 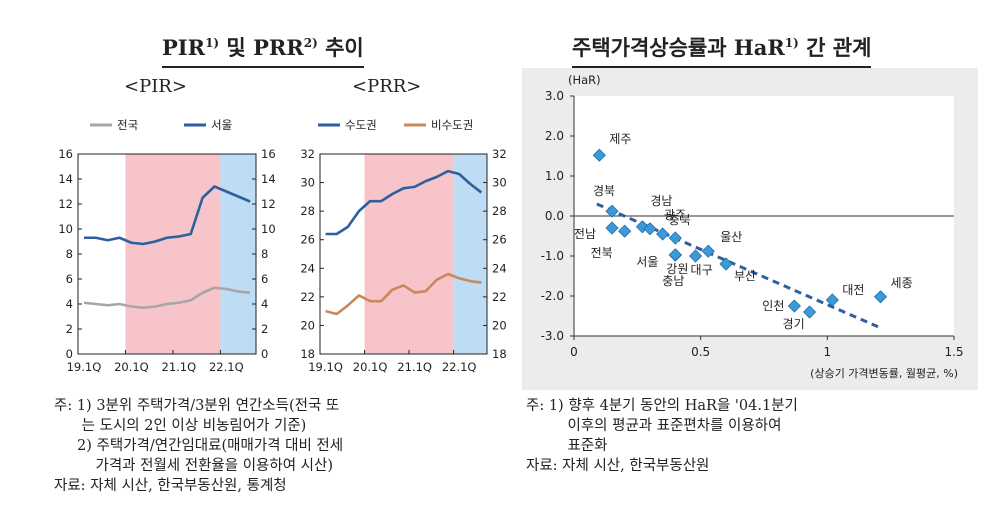 What do you see at coordinates (65, 229) in the screenshot?
I see `y-tick-label-left: 10` at bounding box center [65, 229].